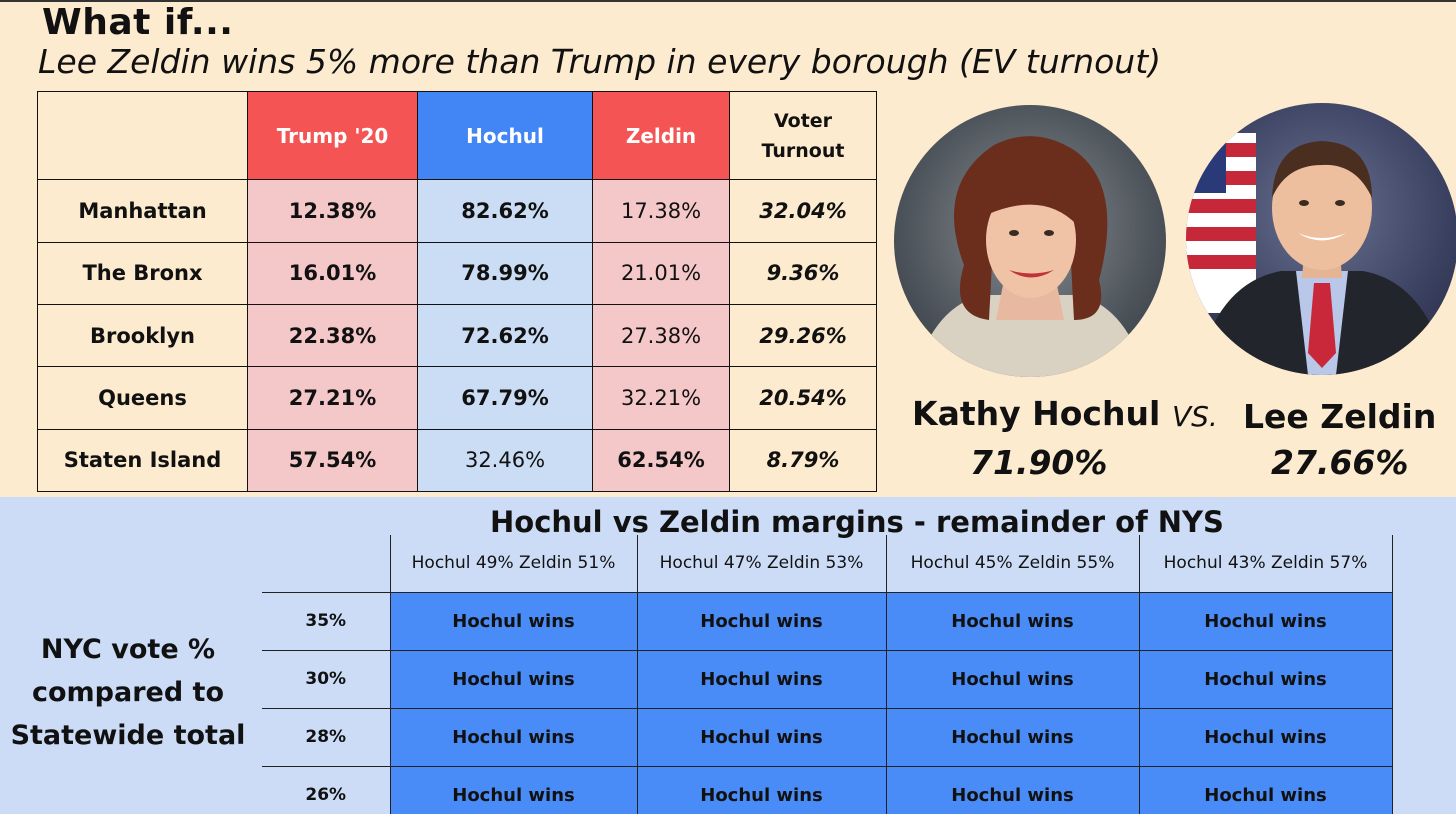 This screenshot has width=1456, height=814. Describe the element at coordinates (1340, 416) in the screenshot. I see `zeldin-name: Lee Zeldin` at that location.